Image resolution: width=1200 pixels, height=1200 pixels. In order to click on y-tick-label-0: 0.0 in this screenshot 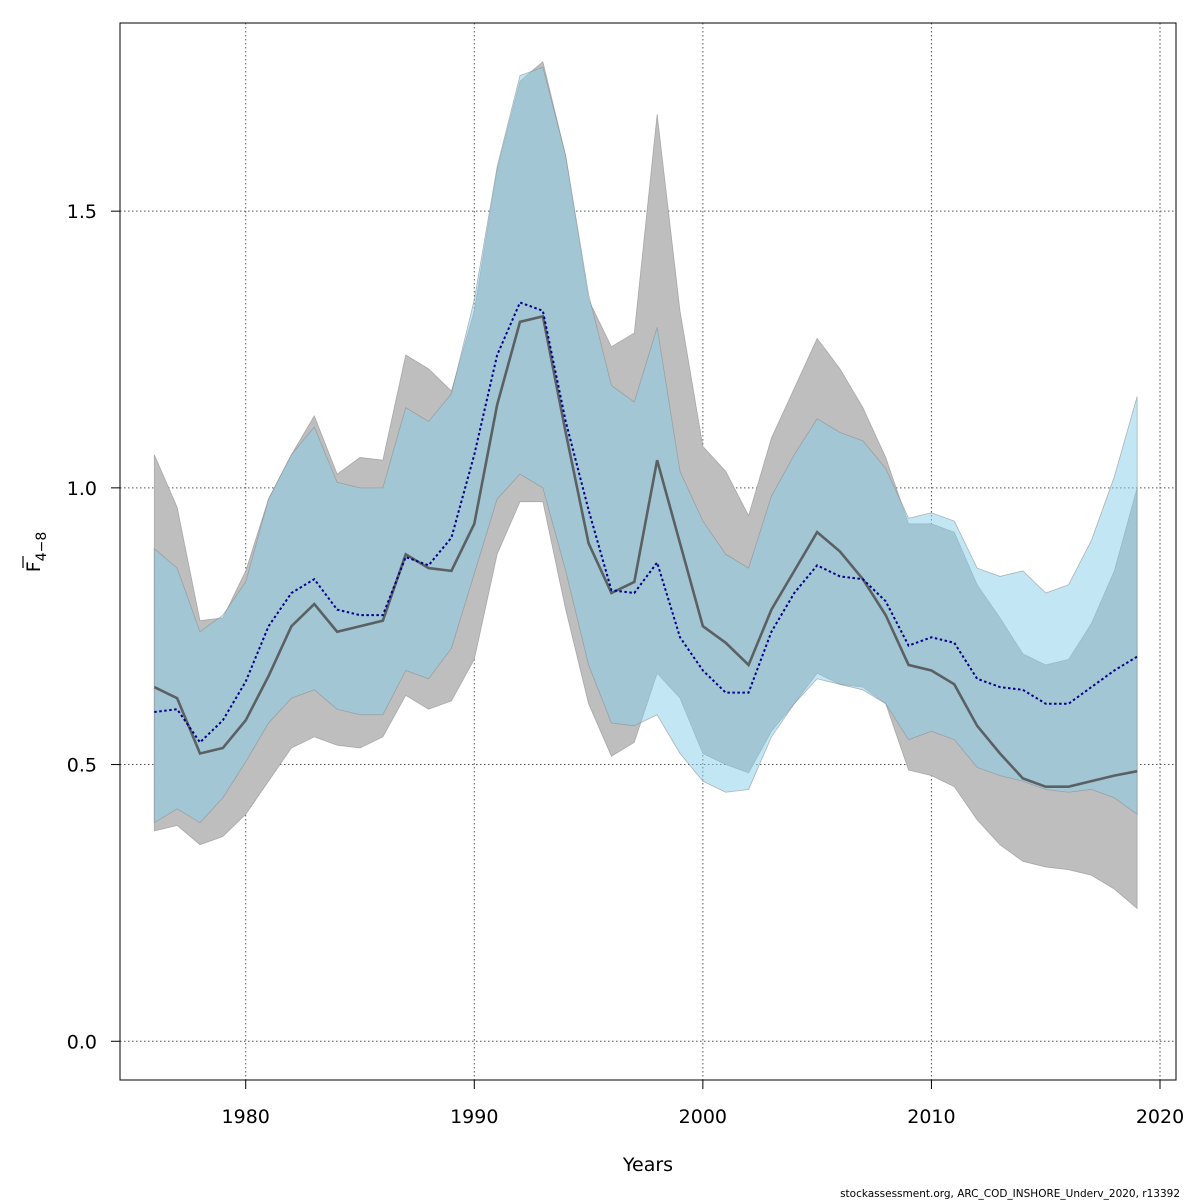, I will do `click(82, 1042)`.